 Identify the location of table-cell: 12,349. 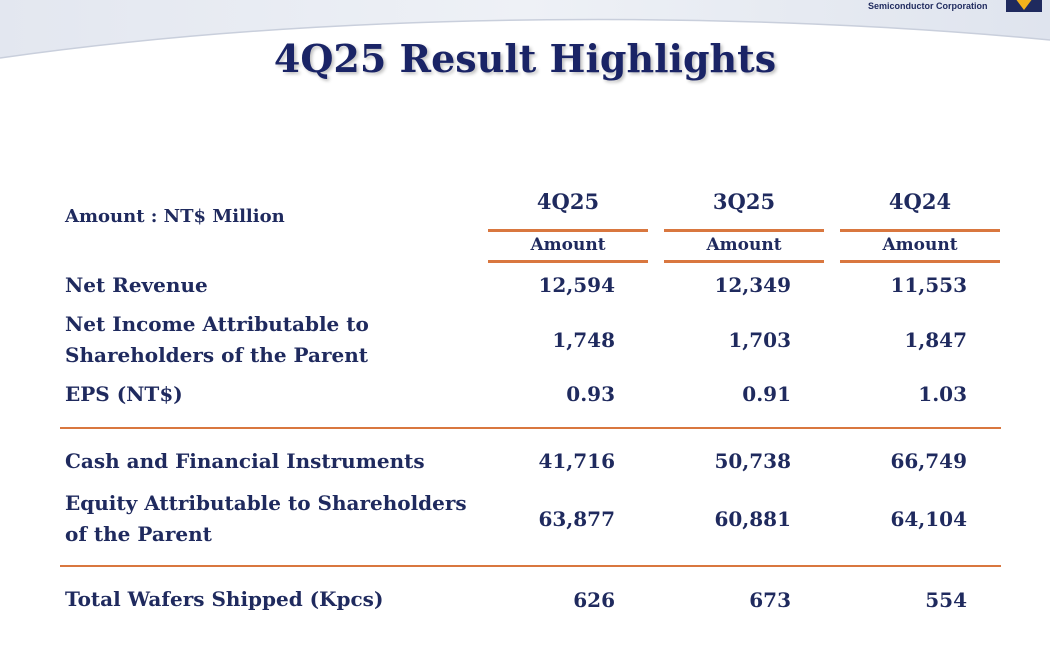
(752, 285).